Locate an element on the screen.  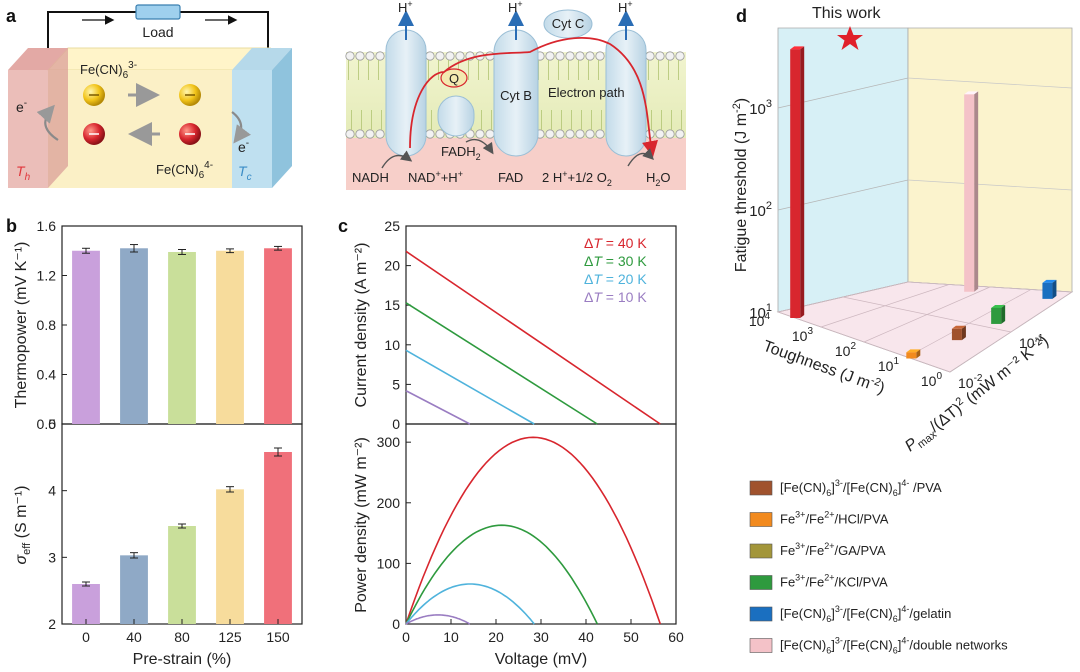
plot-b-top-ylabel: Thermopower (mV K⁻¹) is located at coordinates (21, 325).